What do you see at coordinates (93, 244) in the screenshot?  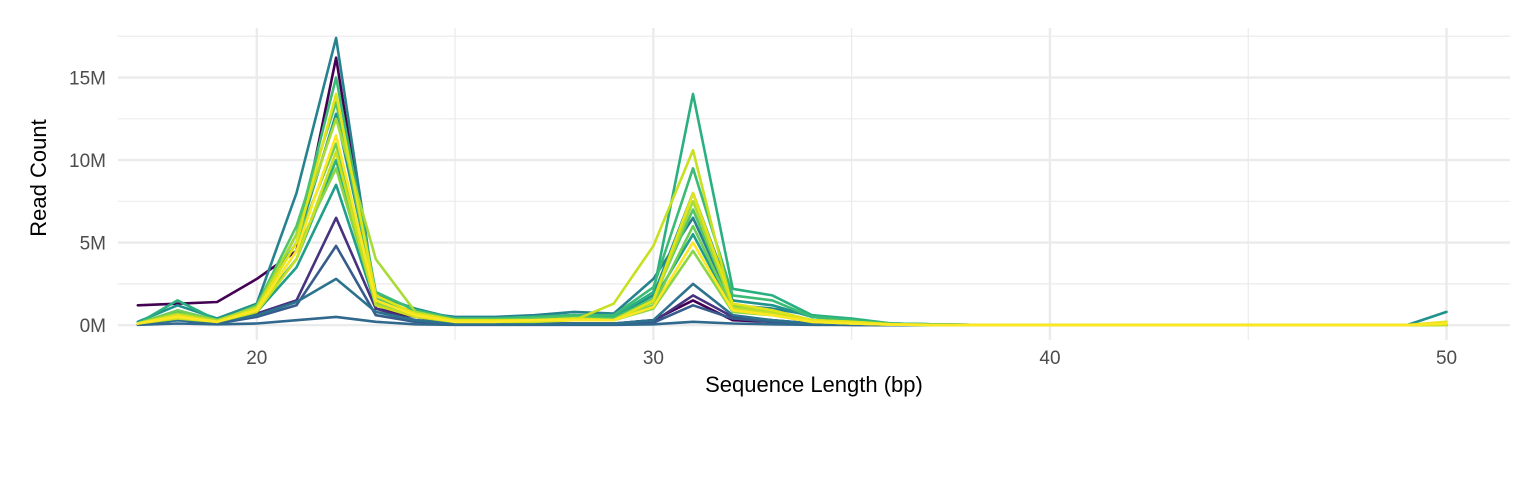 I see `y-tick-label: 5M` at bounding box center [93, 244].